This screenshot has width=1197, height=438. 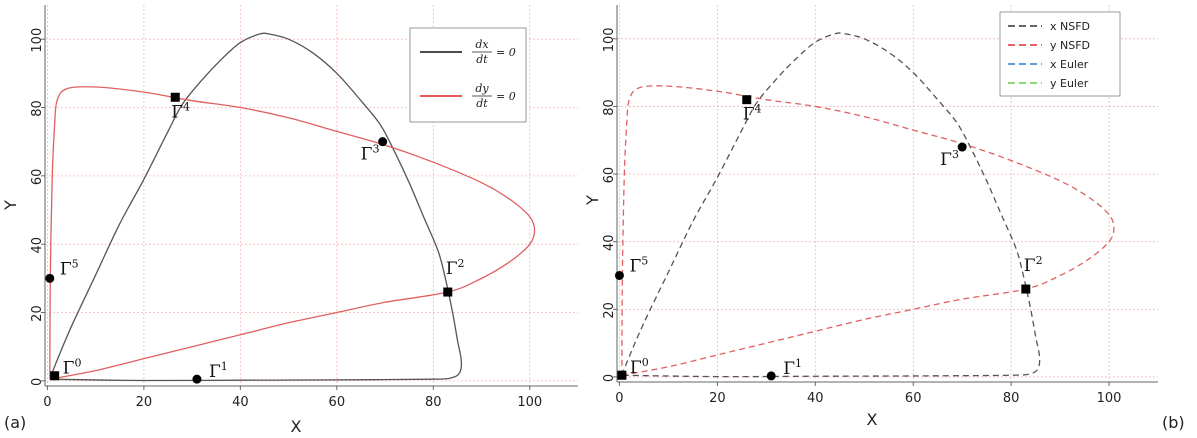 I want to click on legend: dx dt = 0 dy dt = 0, so click(x=468, y=75).